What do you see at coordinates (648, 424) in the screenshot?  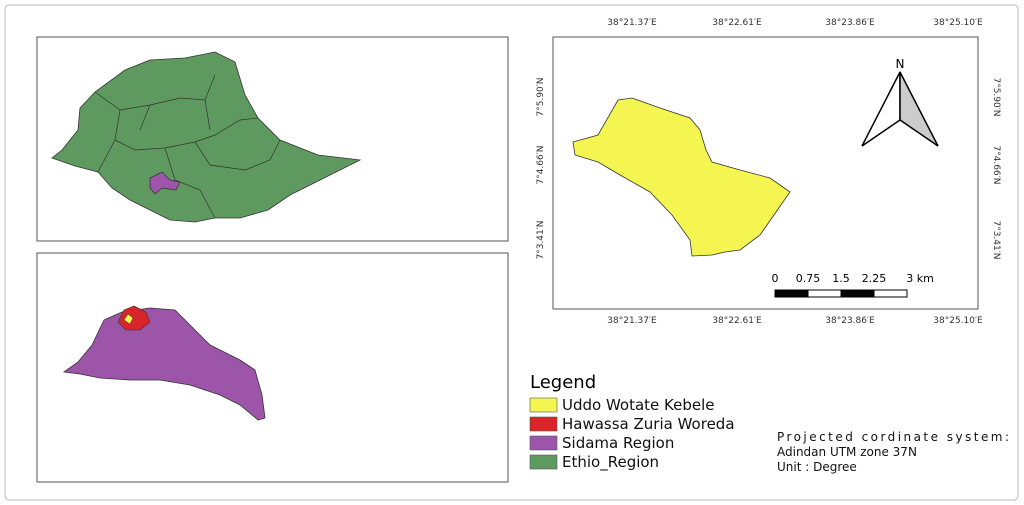 I see `legend-label: Hawassa Zuria Woreda` at bounding box center [648, 424].